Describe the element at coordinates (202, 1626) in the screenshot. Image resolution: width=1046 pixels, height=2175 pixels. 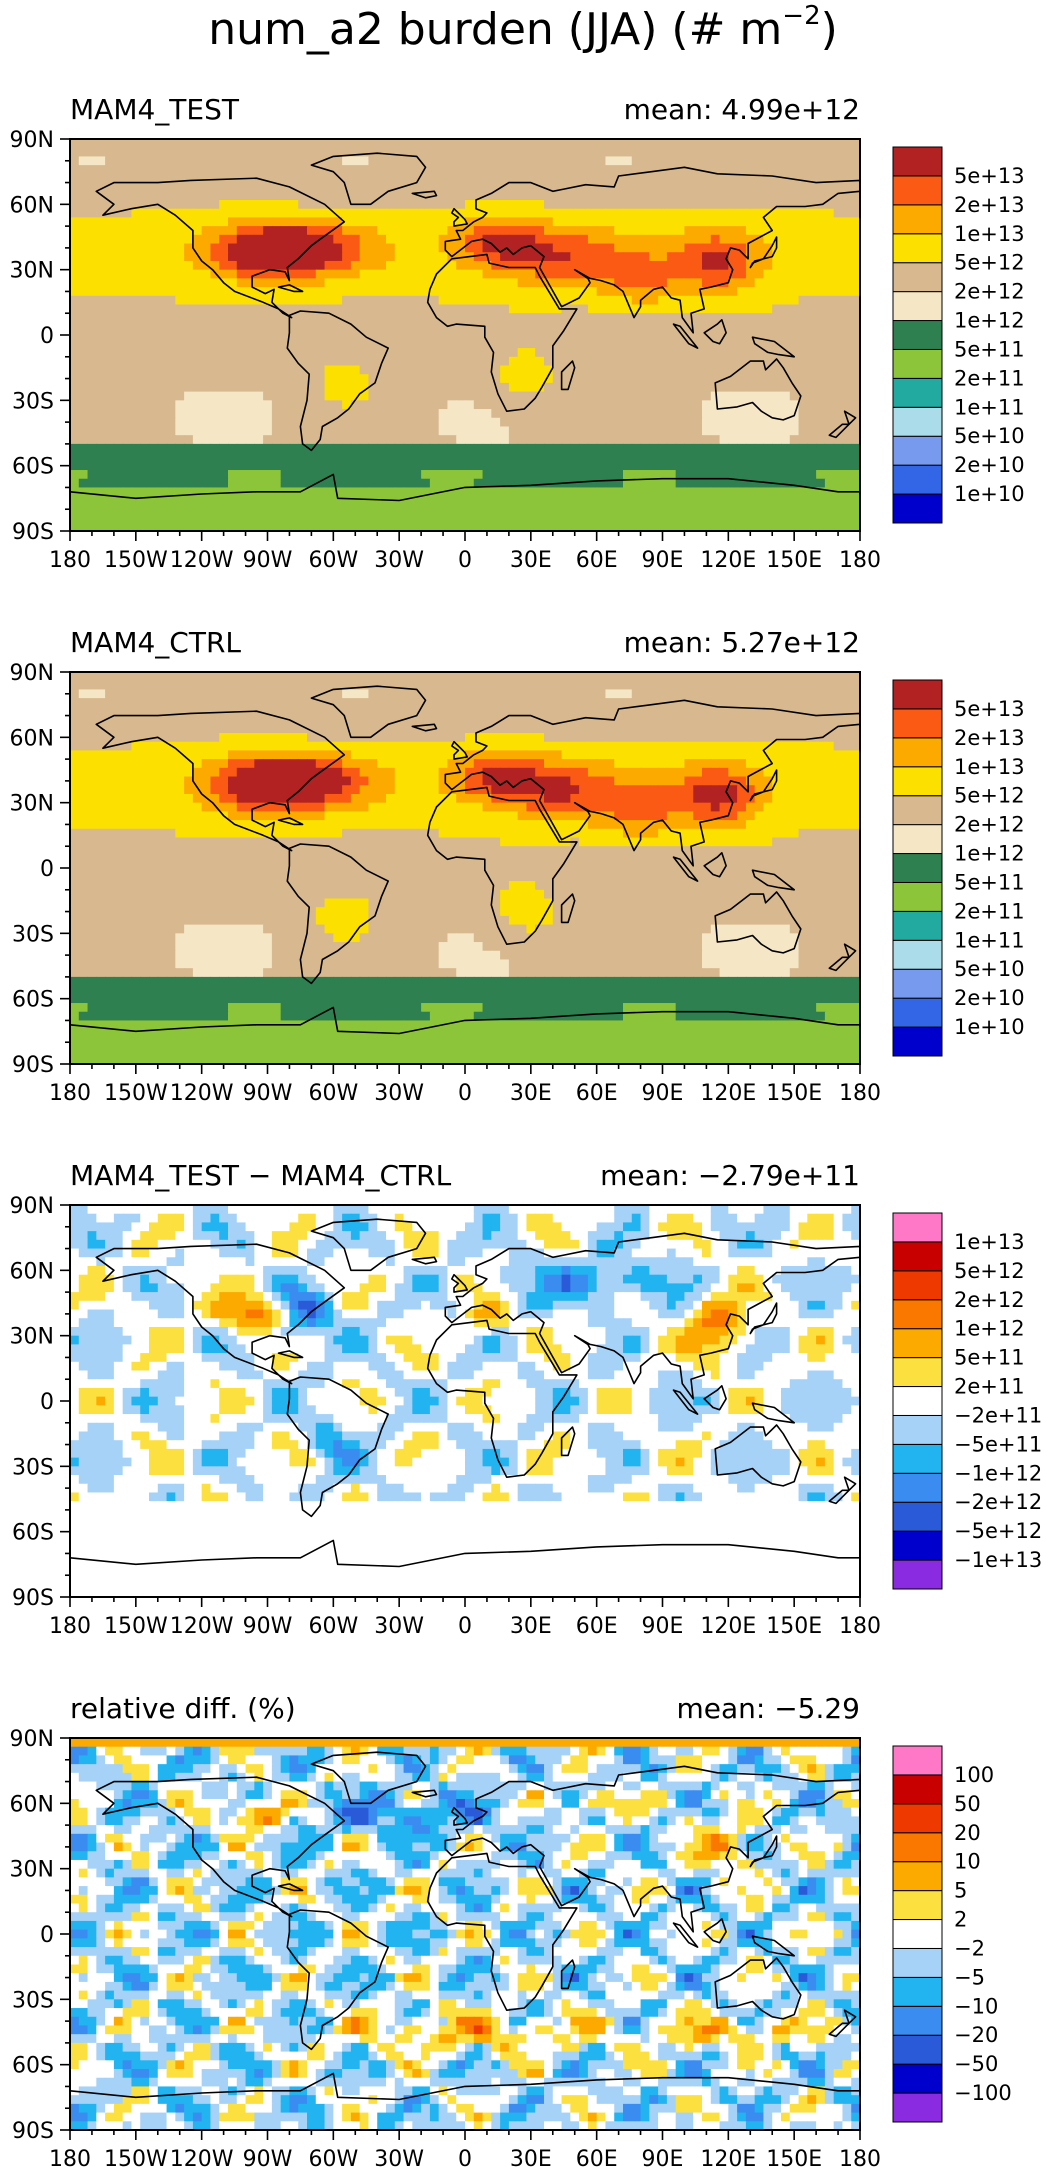
I see `lon-label: 120W` at that location.